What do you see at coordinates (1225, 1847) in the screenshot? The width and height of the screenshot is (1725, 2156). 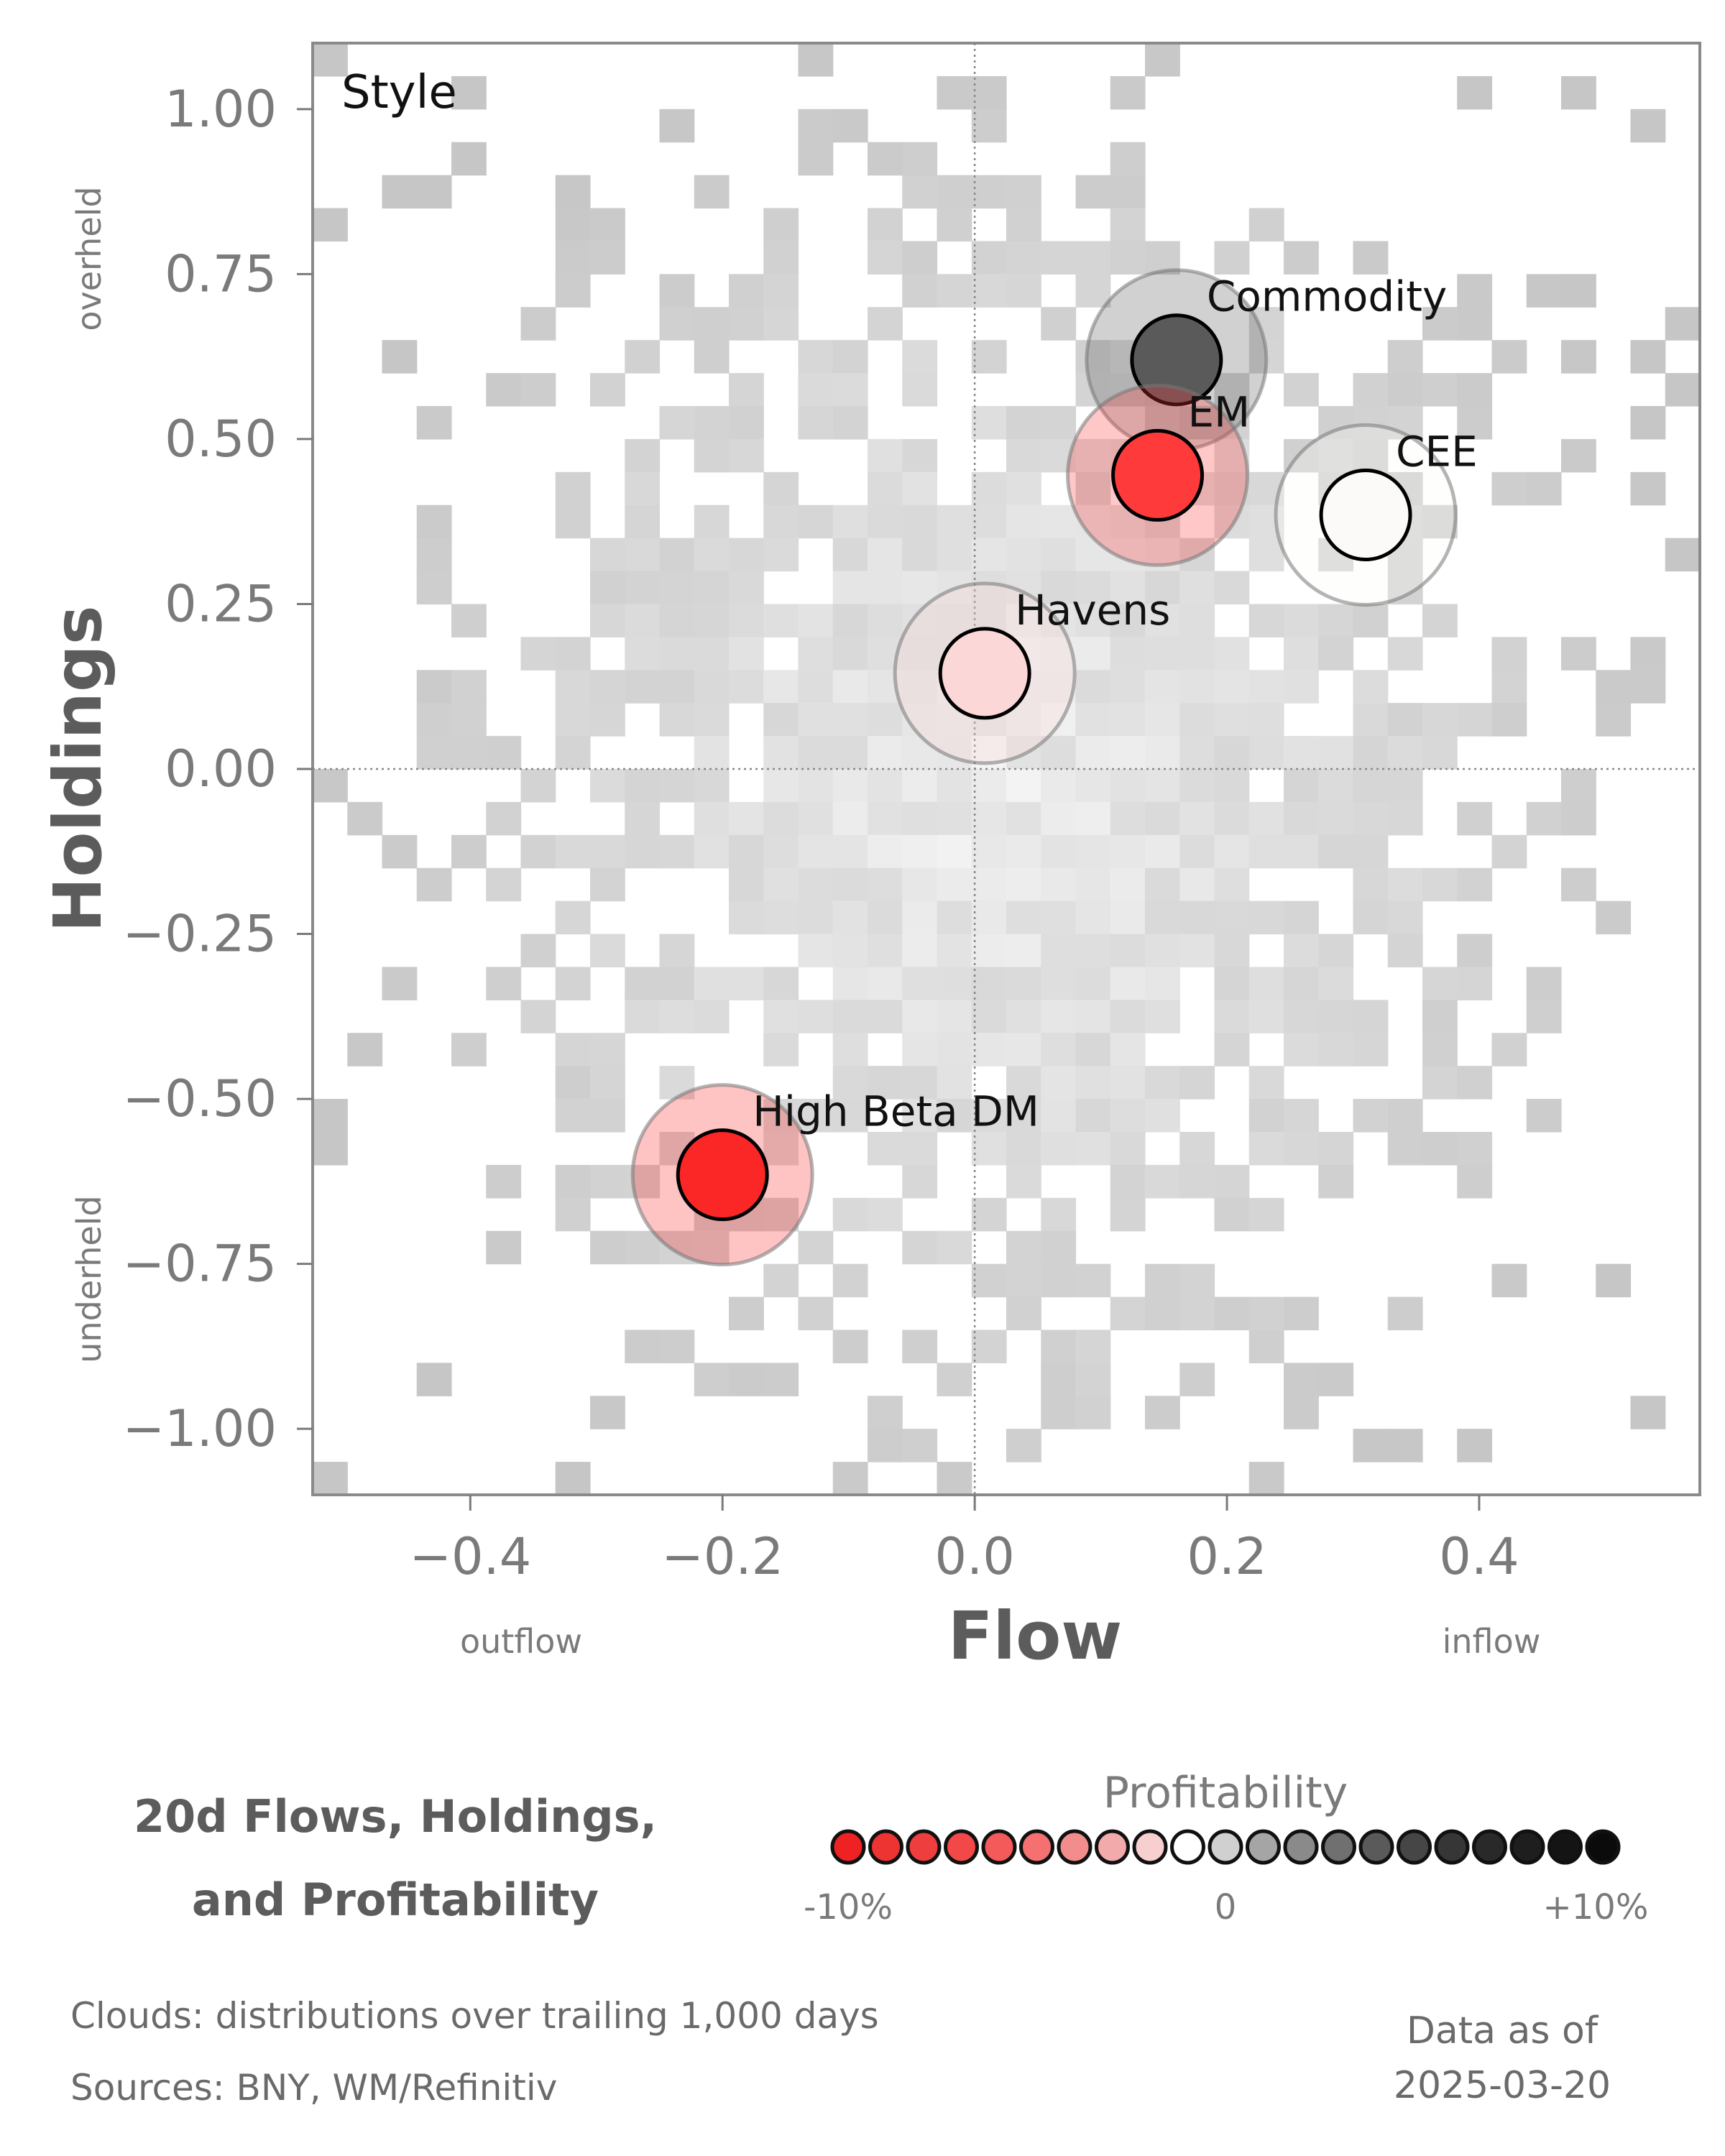 I see `profitability-legend` at bounding box center [1225, 1847].